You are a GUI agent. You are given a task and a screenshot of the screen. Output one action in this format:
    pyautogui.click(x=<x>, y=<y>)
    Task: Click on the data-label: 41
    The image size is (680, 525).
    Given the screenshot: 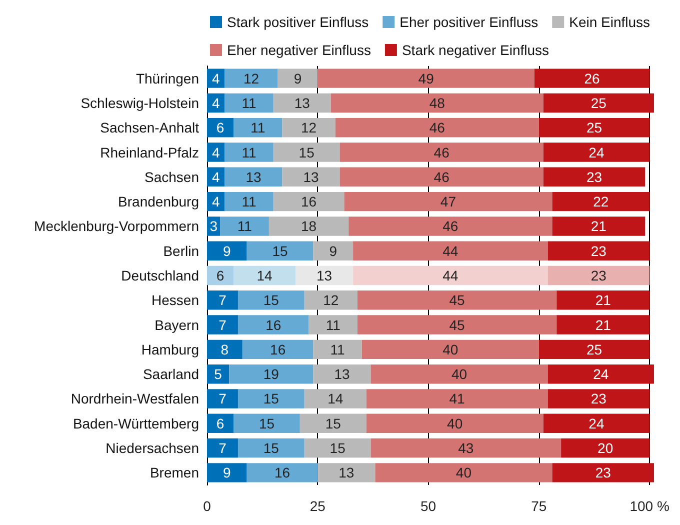 What is the action you would take?
    pyautogui.click(x=457, y=398)
    